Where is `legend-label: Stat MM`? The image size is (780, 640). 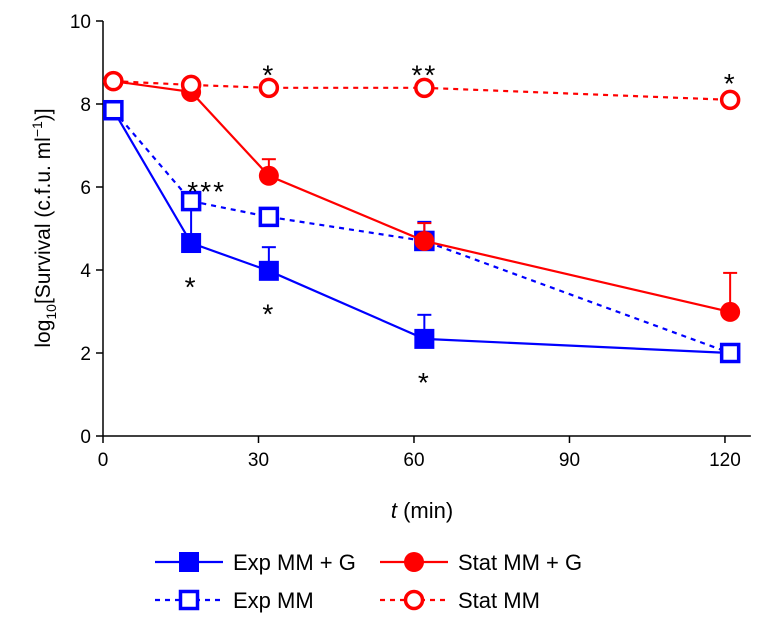
legend-label: Stat MM is located at coordinates (499, 600).